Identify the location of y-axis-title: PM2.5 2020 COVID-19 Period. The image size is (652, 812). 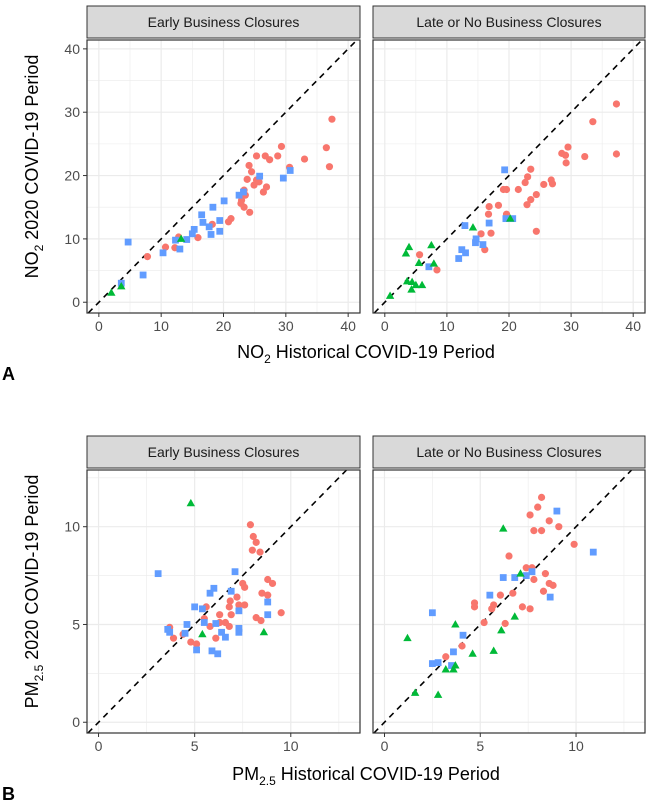
(34, 592).